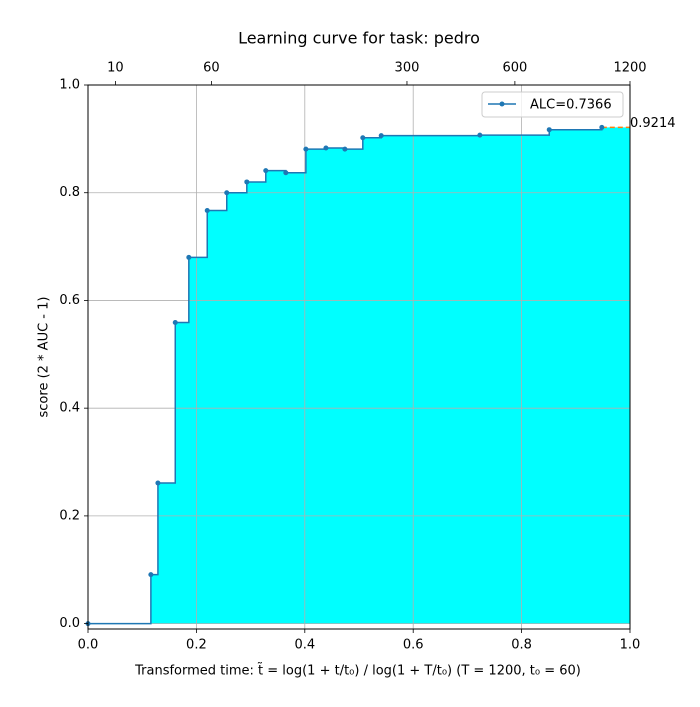  What do you see at coordinates (69, 192) in the screenshot?
I see `y-tick-label: 0.8` at bounding box center [69, 192].